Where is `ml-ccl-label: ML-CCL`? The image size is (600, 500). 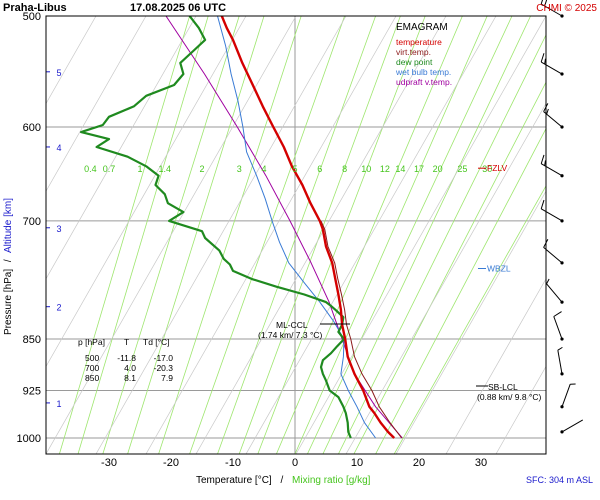
ml-ccl-label: ML-CCL is located at coordinates (292, 325).